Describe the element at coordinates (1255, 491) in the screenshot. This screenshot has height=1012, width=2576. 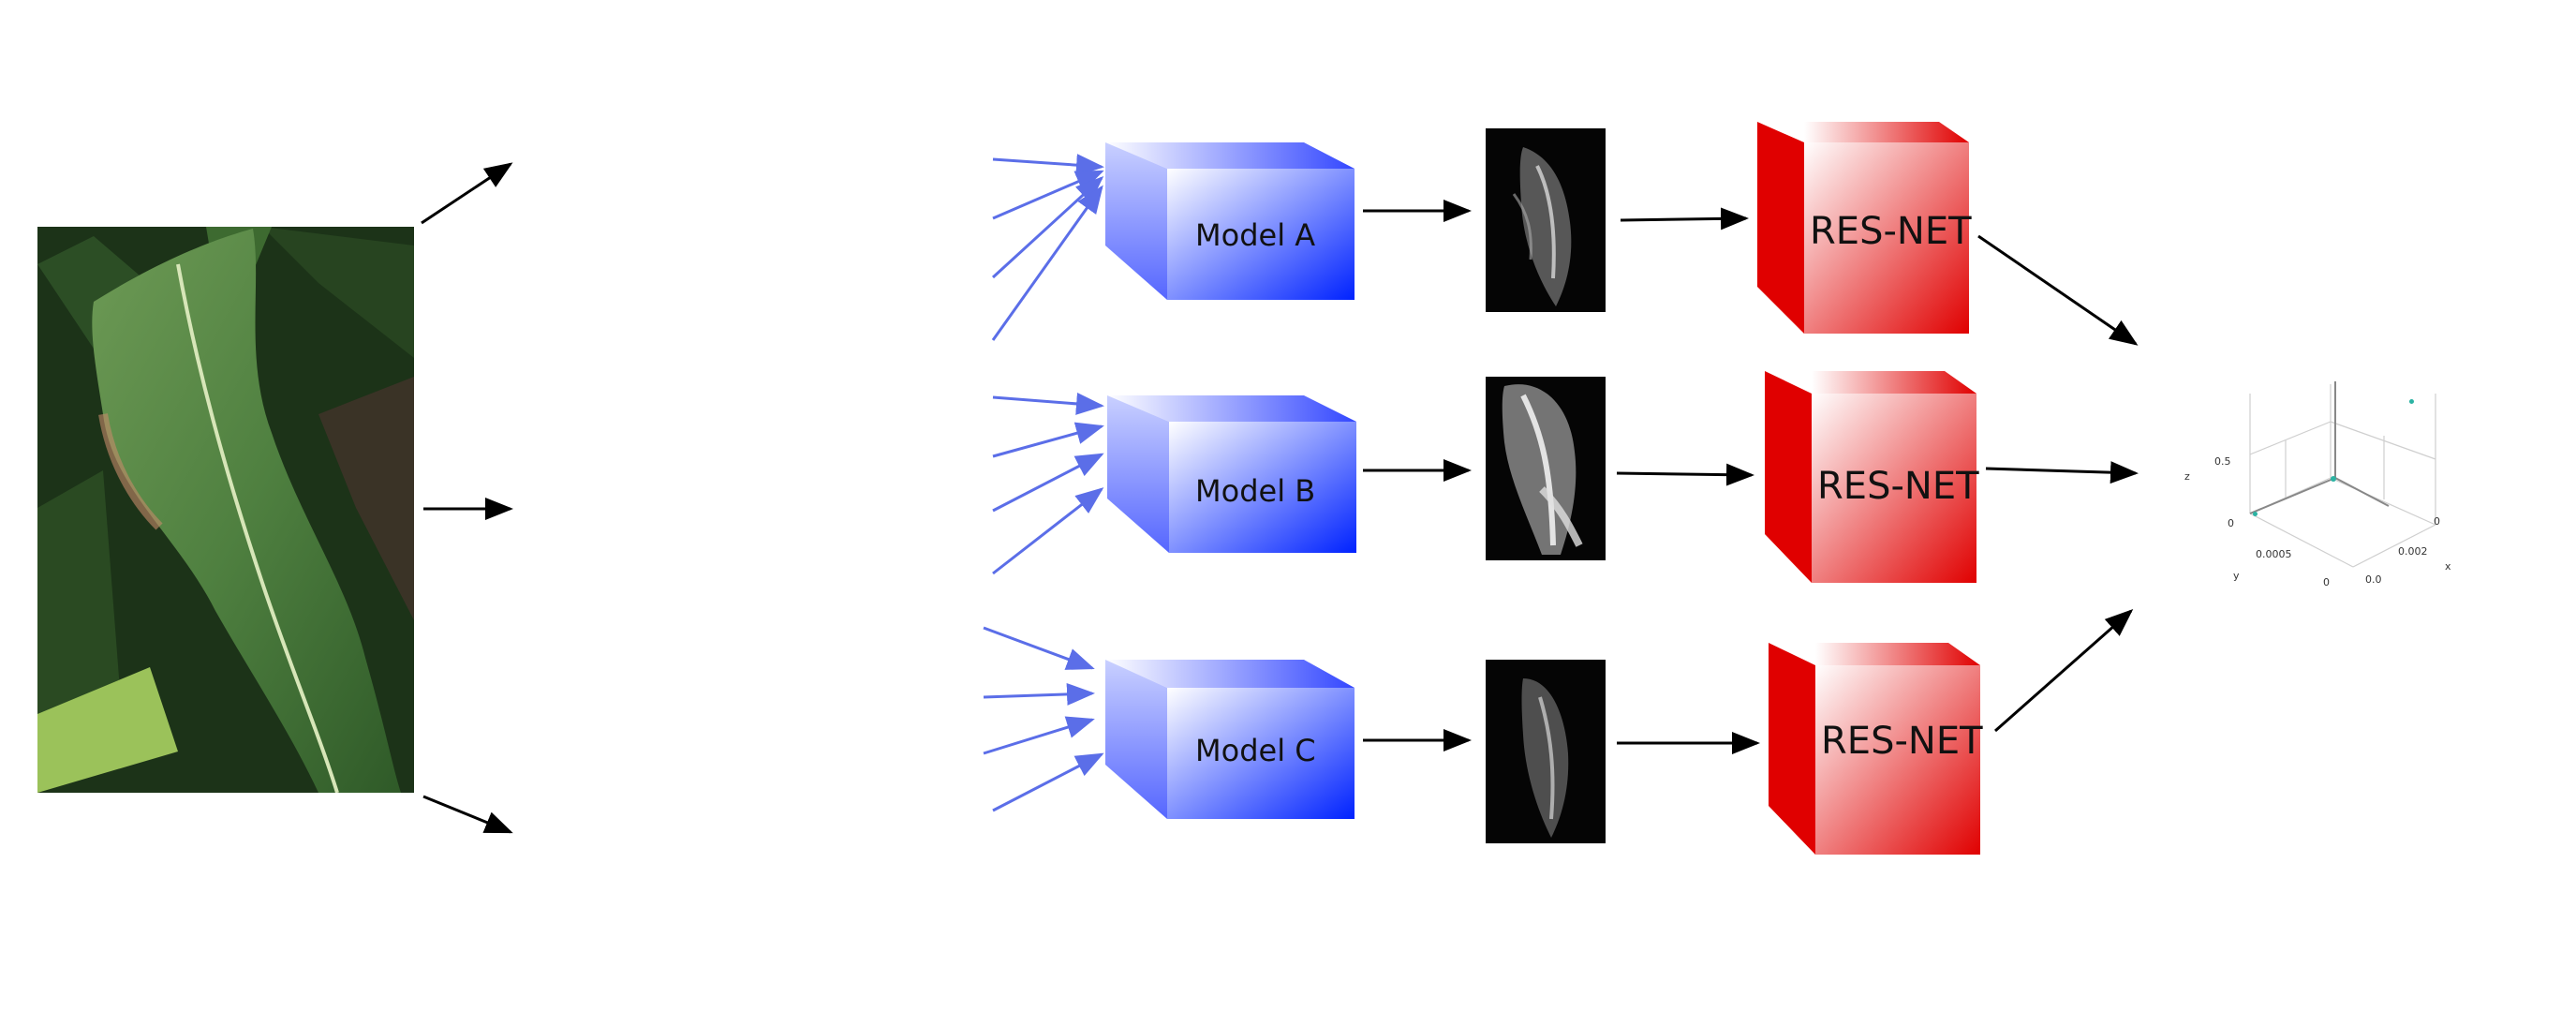
I see `model-b-label: Model B` at that location.